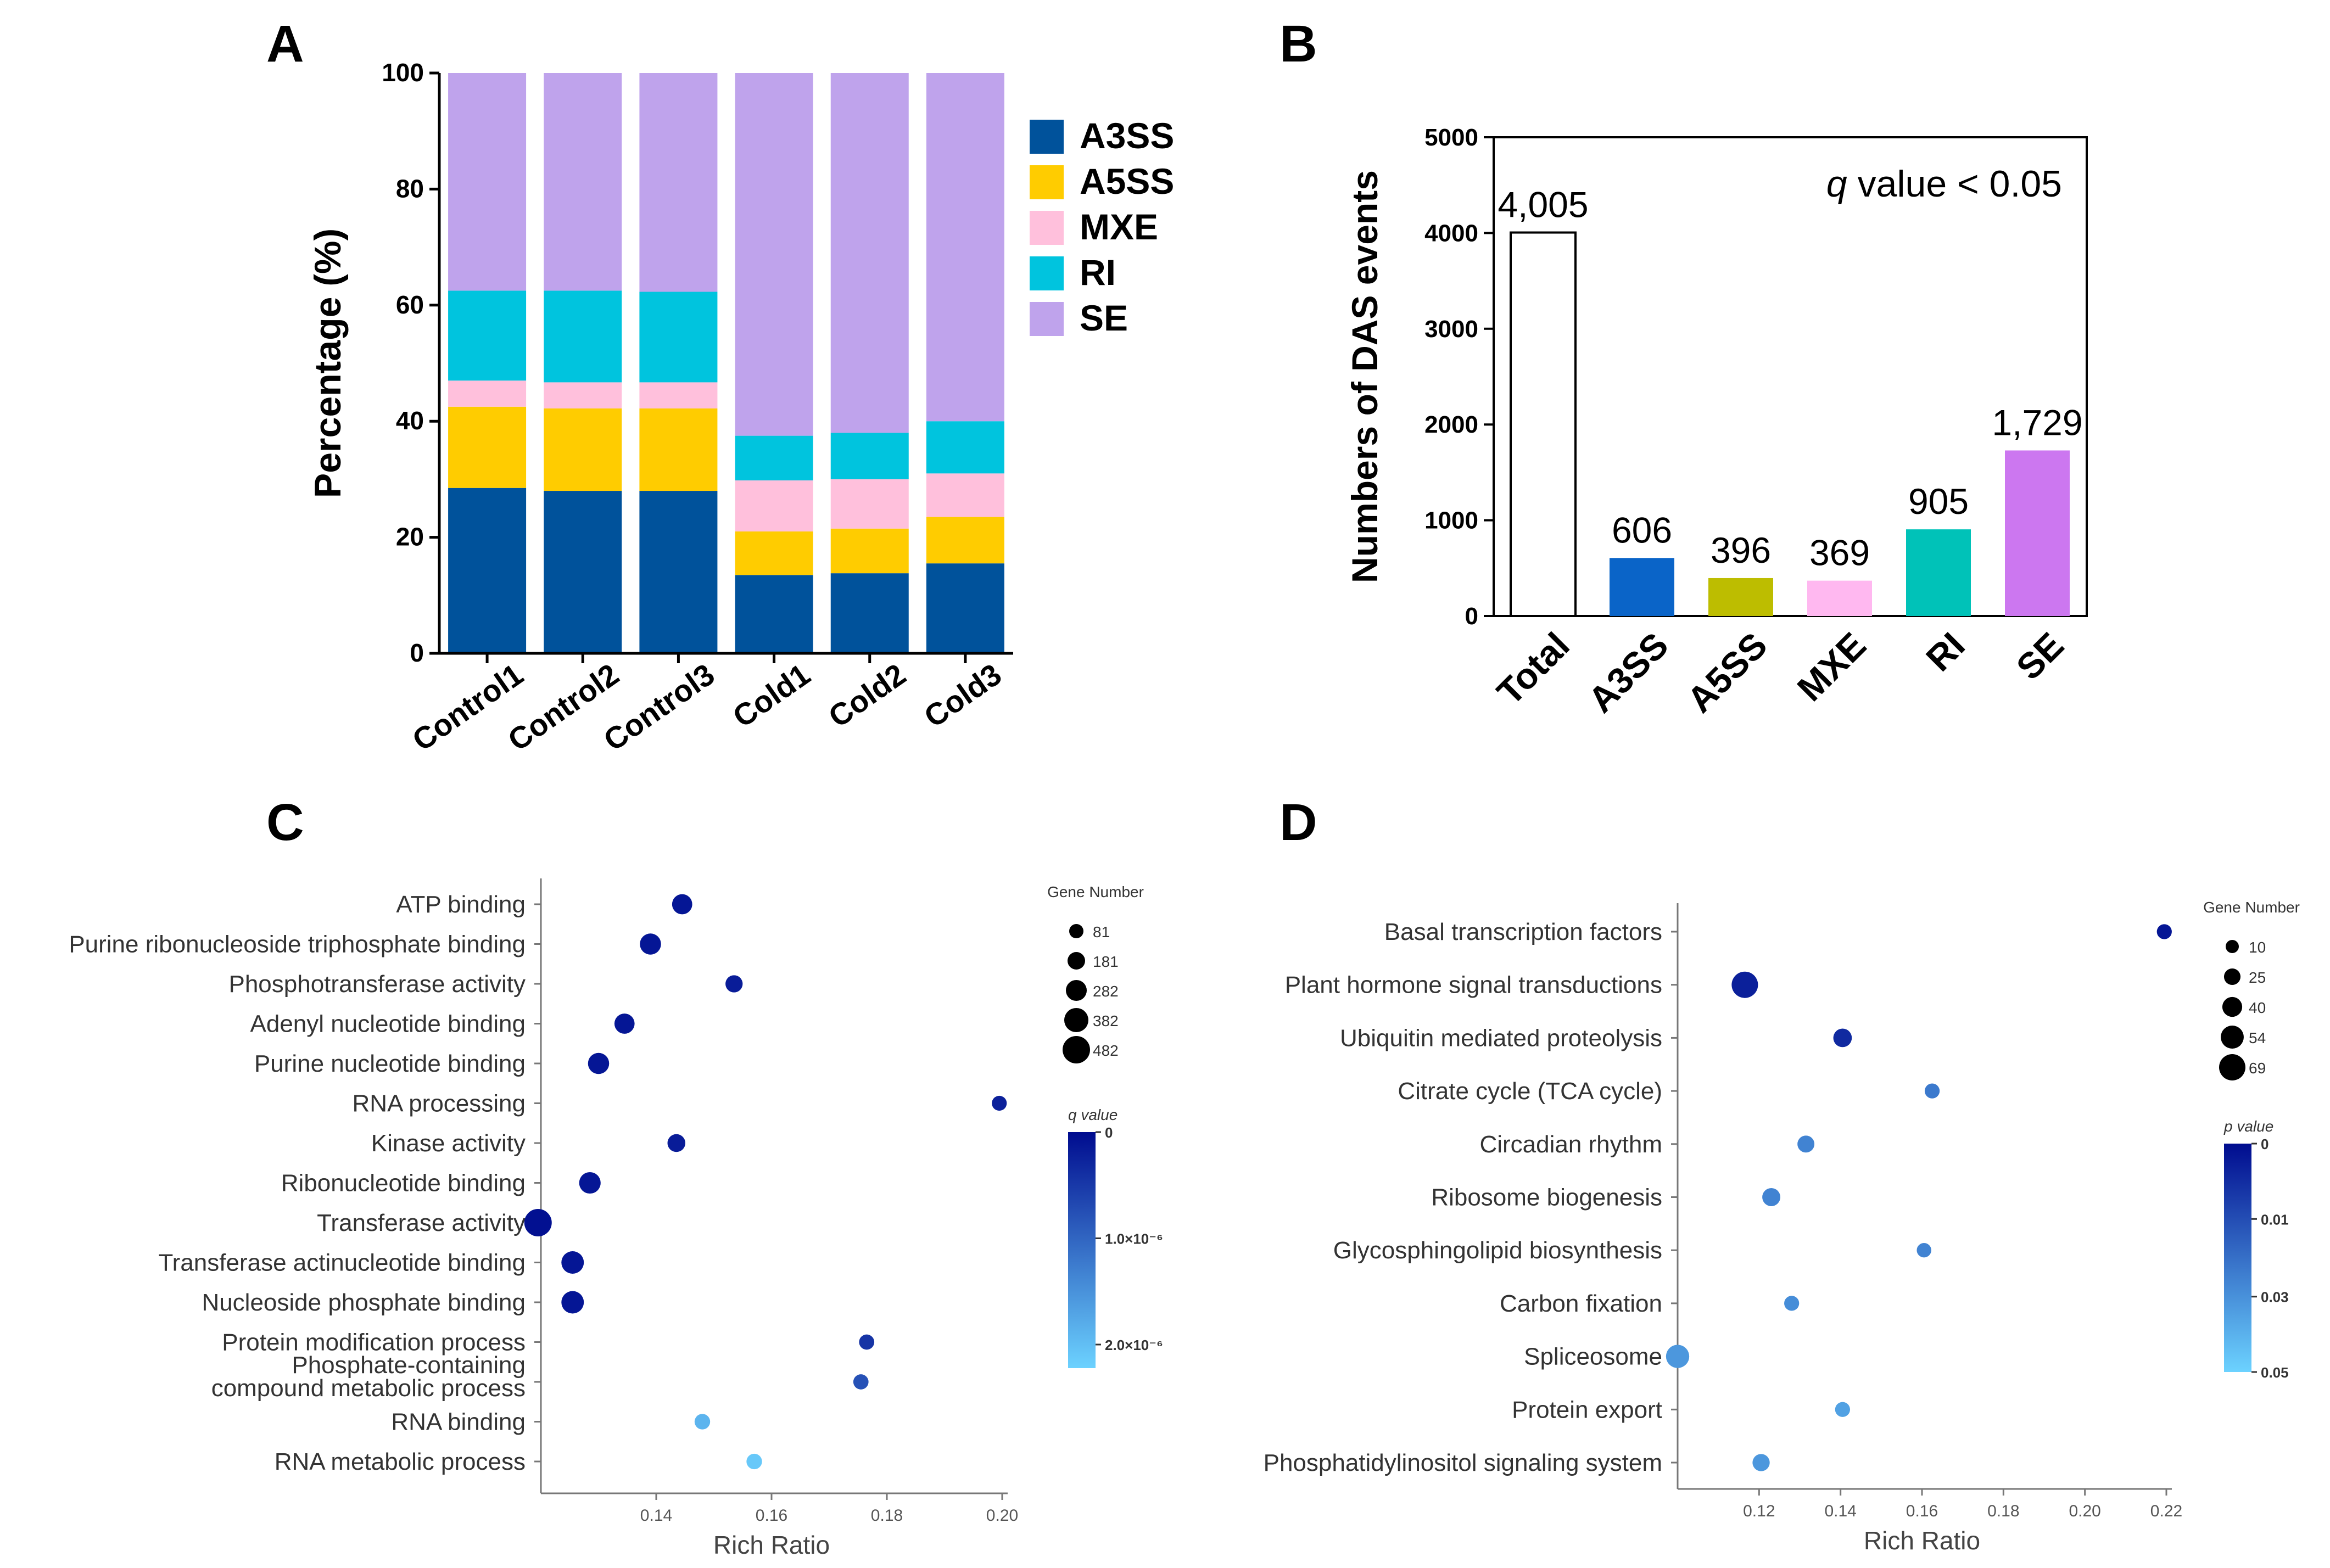 The width and height of the screenshot is (2330, 1568). Describe the element at coordinates (1047, 137) in the screenshot. I see `legend-swatch-a3ss` at that location.